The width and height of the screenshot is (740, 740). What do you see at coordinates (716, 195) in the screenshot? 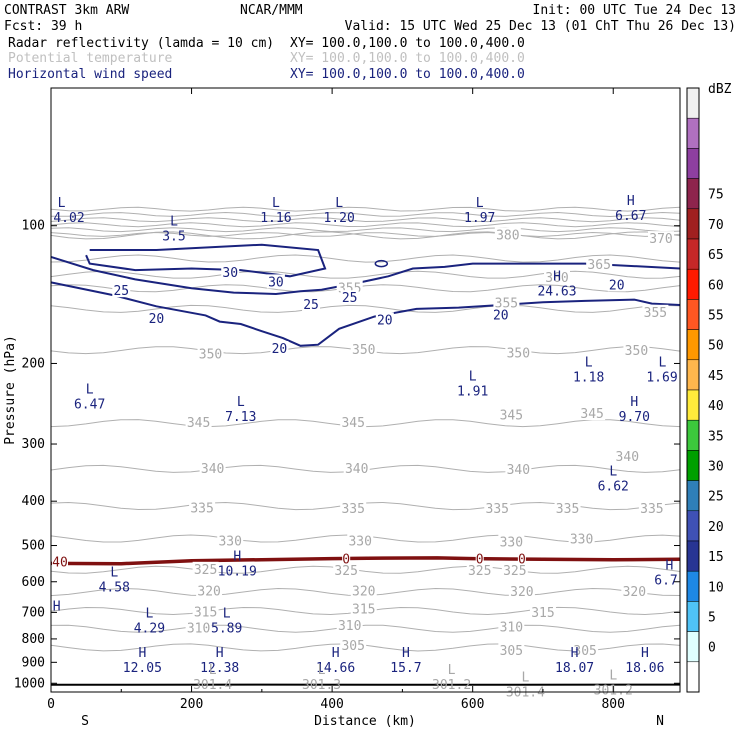
I see `colorbar-label: 75` at bounding box center [716, 195].